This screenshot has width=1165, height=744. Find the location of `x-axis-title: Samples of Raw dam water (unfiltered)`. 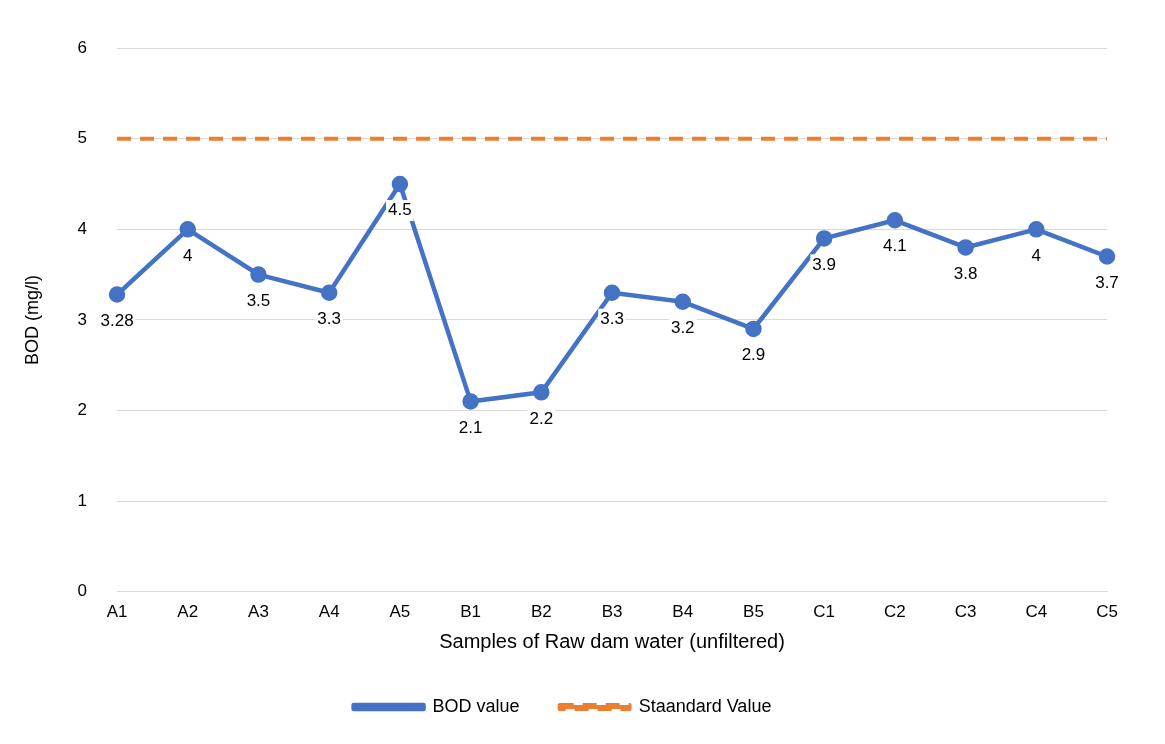

x-axis-title: Samples of Raw dam water (unfiltered) is located at coordinates (612, 640).